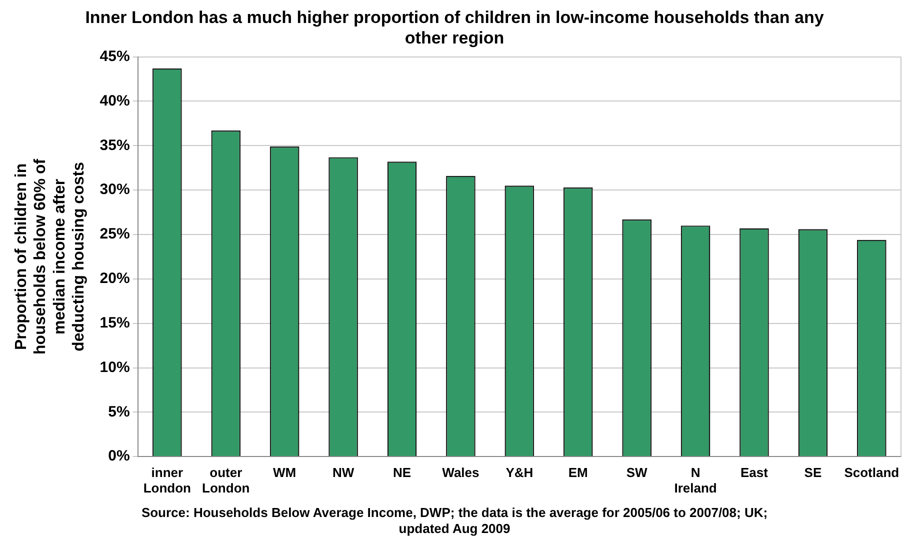  Describe the element at coordinates (402, 472) in the screenshot. I see `x-tick-label: NE` at that location.